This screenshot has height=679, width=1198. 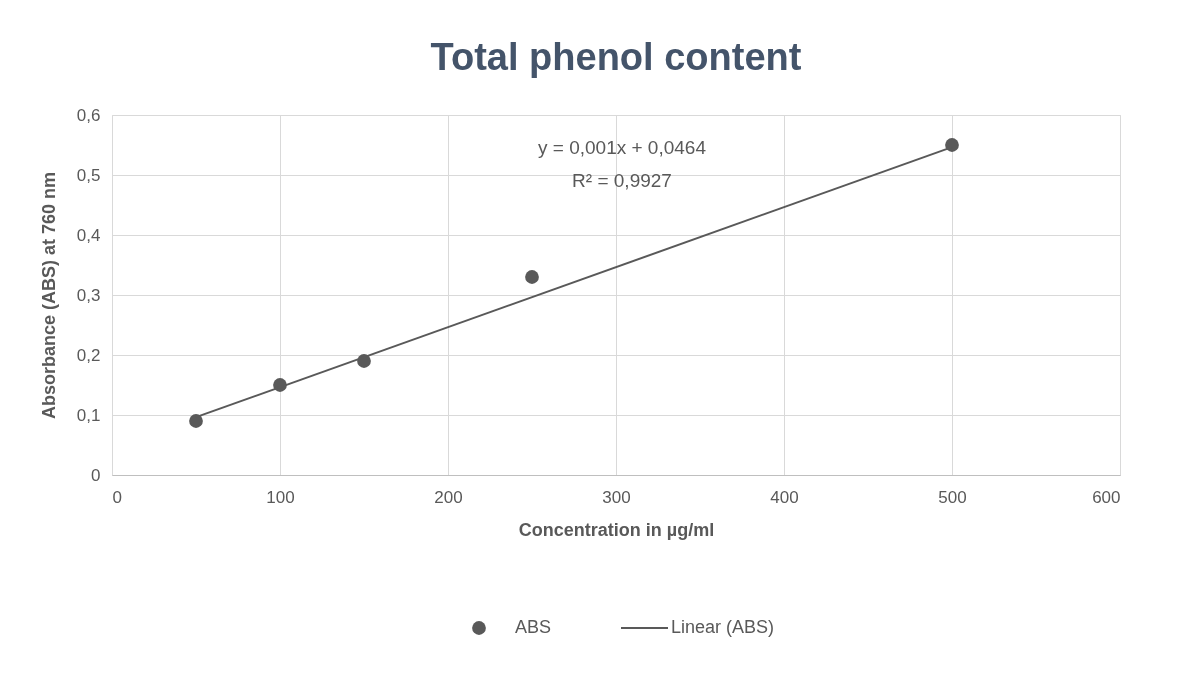 What do you see at coordinates (622, 147) in the screenshot?
I see `annotation: y = 0,001x + 0,0464` at bounding box center [622, 147].